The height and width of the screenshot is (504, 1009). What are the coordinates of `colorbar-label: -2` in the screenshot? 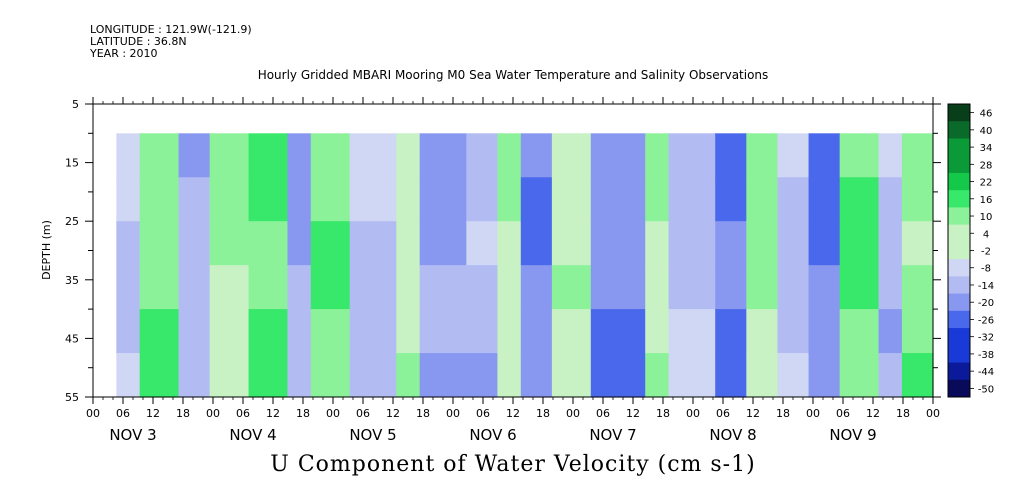 It's located at (986, 252).